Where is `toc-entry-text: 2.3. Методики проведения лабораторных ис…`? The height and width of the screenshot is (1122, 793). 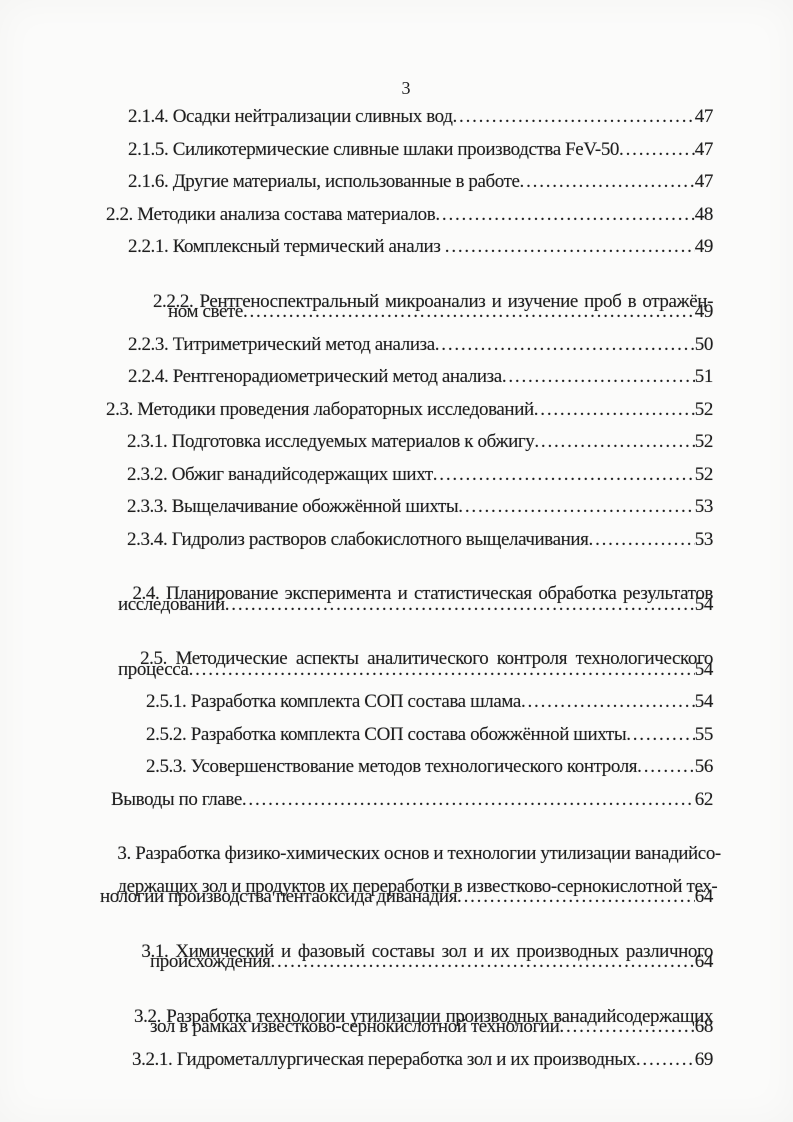
toc-entry-text: 2.3. Методики проведения лабораторных ис… is located at coordinates (320, 409).